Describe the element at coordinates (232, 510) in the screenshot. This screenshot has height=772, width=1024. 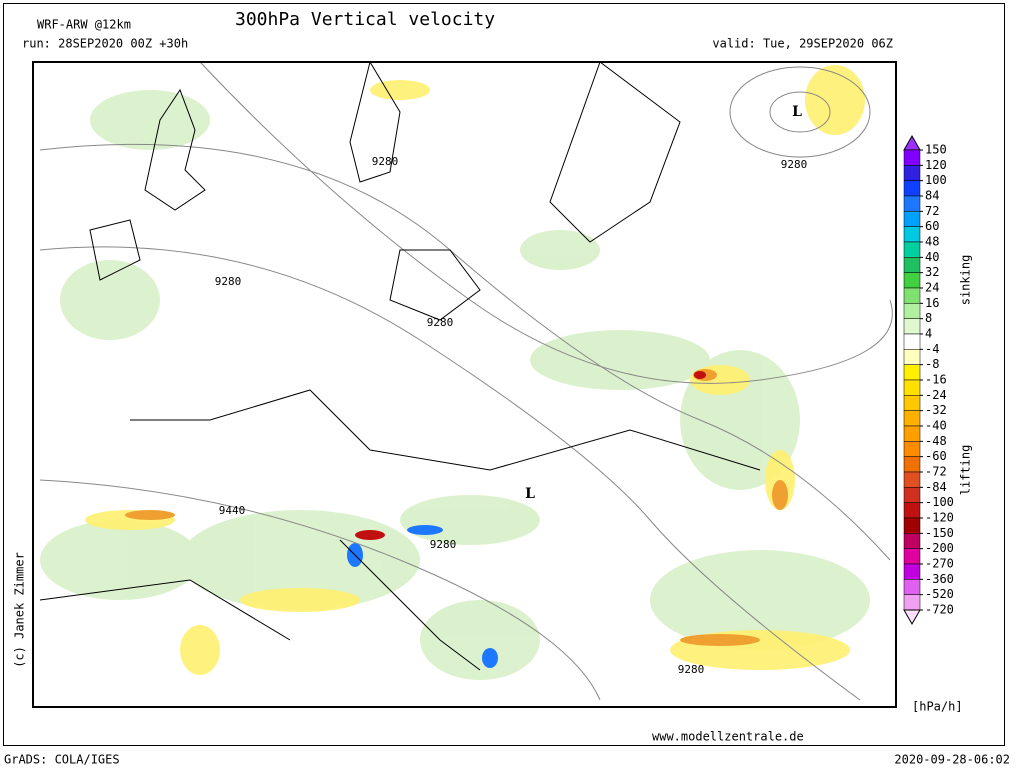
I see `contour-label: 9440` at that location.